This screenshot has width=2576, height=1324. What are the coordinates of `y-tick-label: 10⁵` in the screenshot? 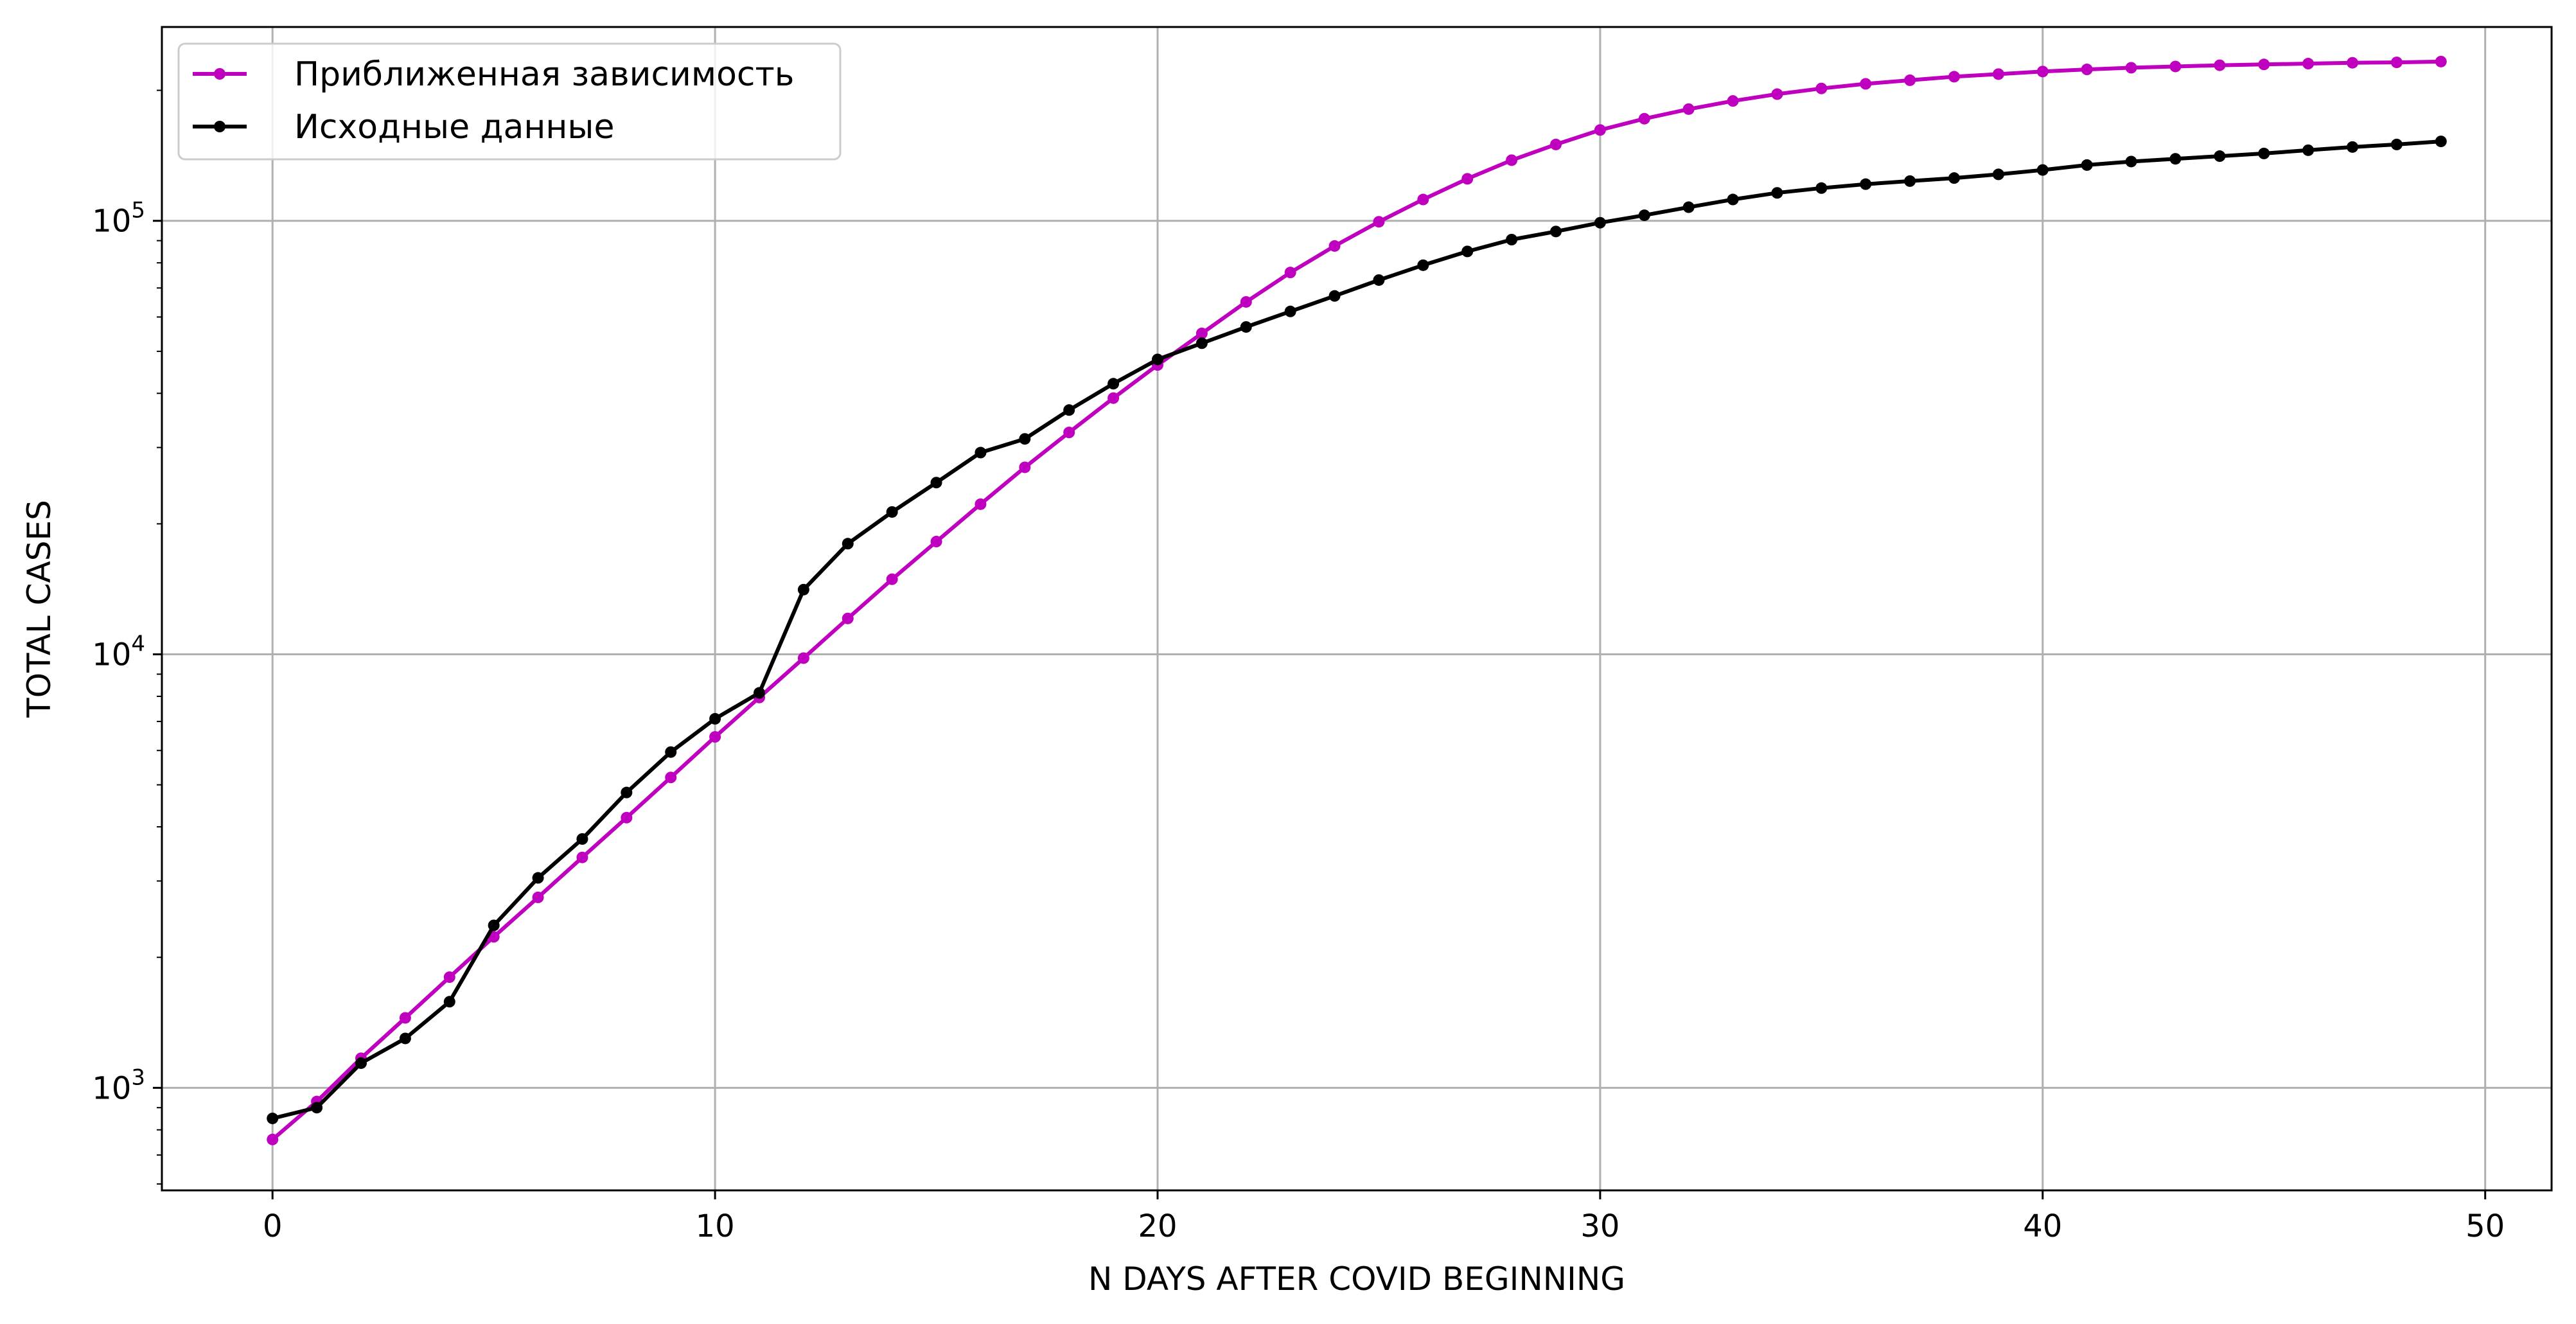 It's located at (118, 219).